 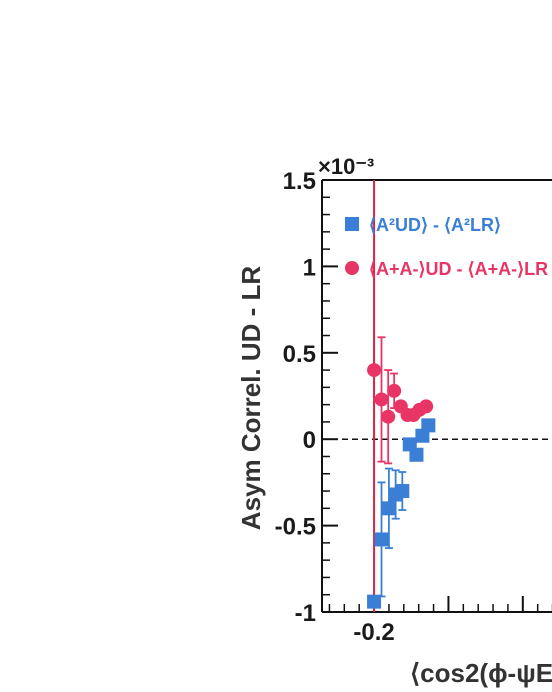 What do you see at coordinates (352, 224) in the screenshot?
I see `legend-marker-square` at bounding box center [352, 224].